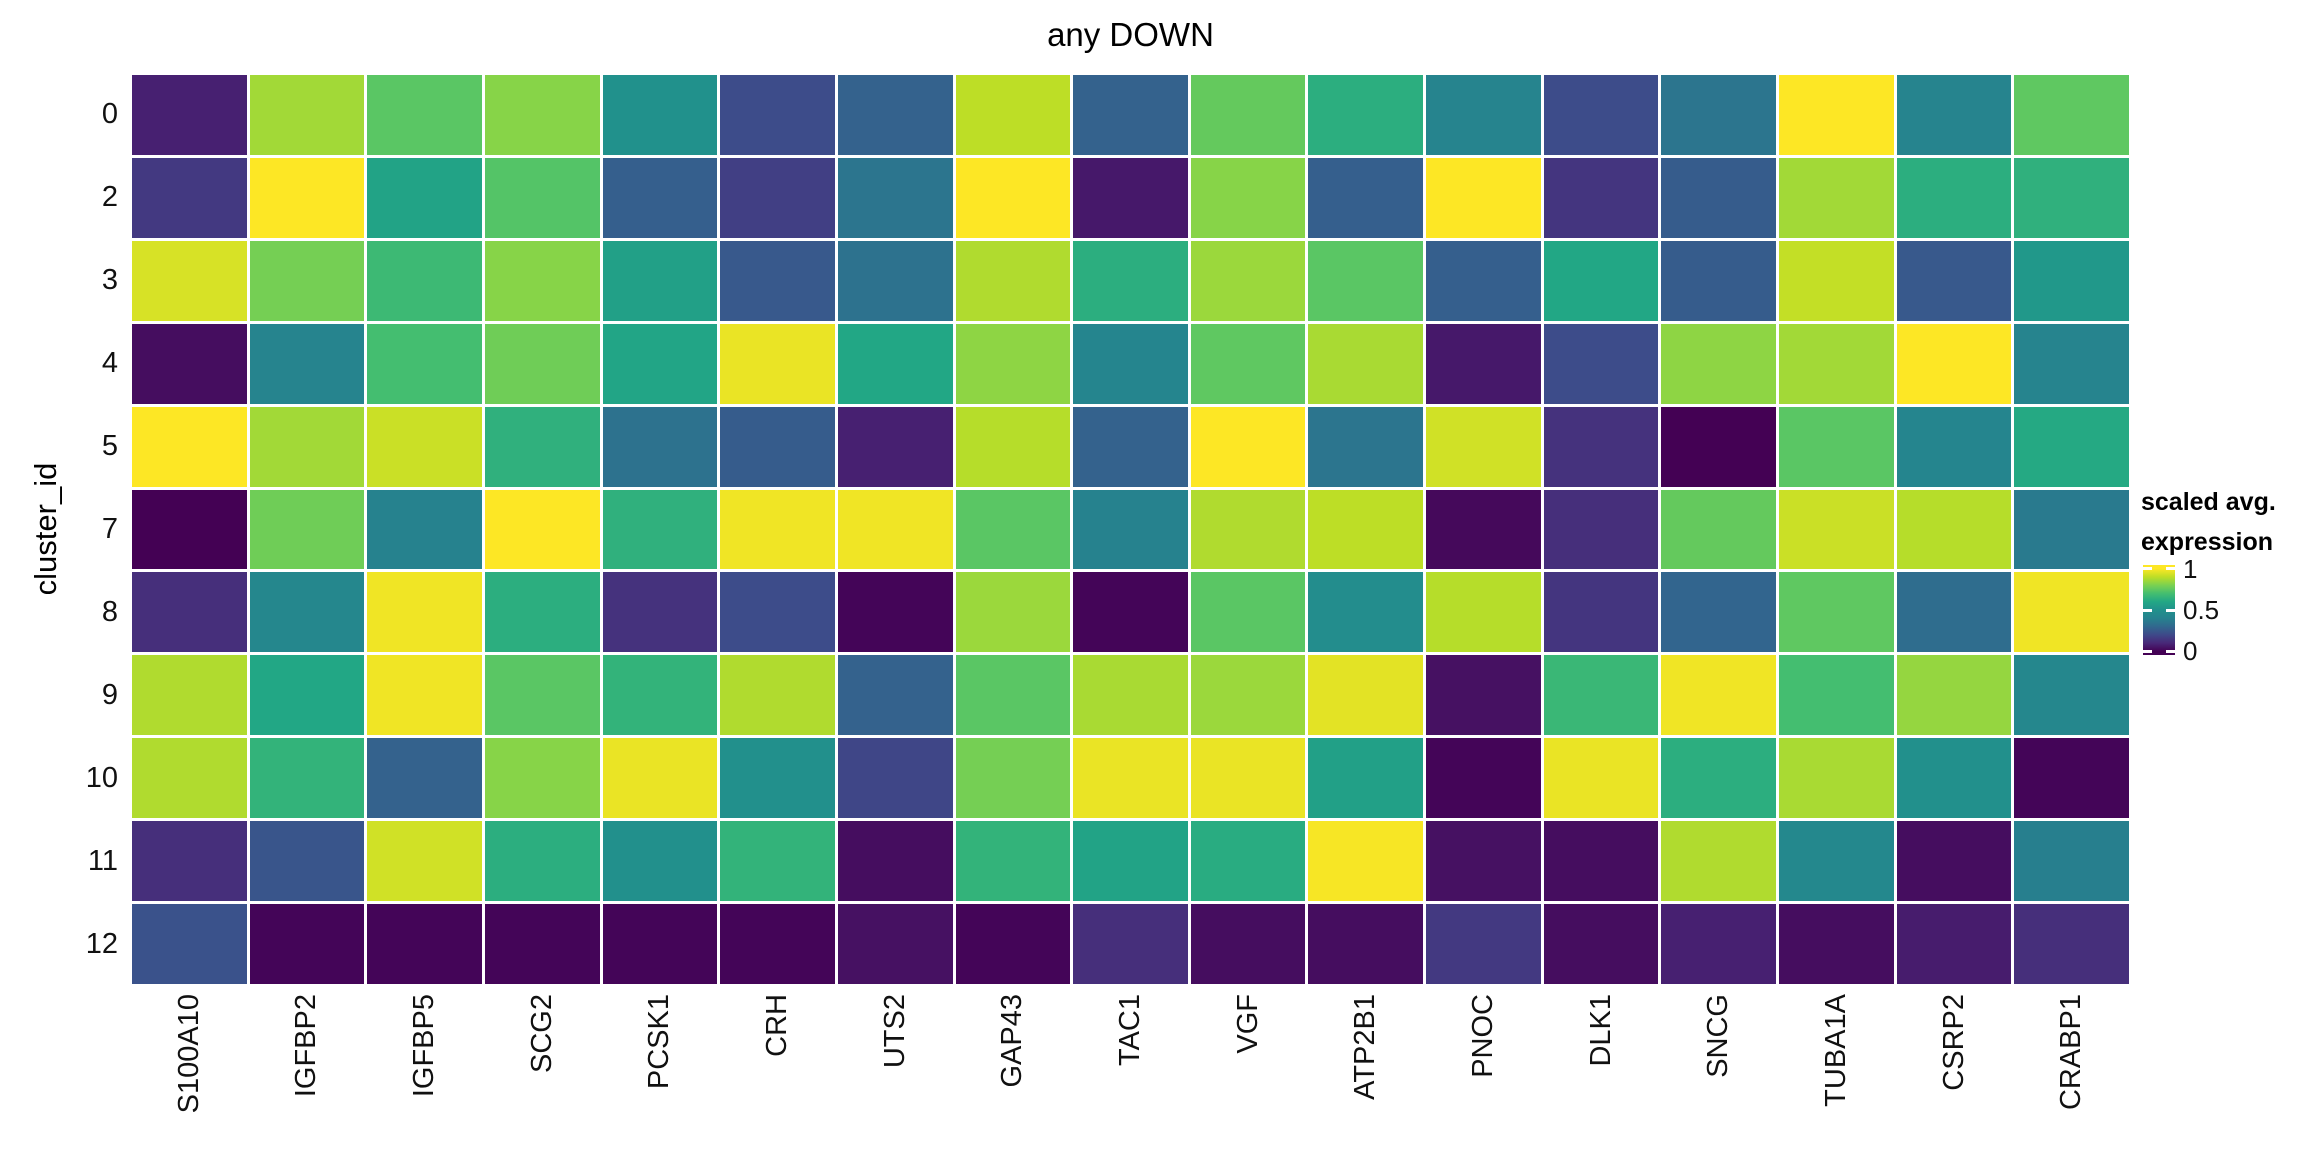  I want to click on y-axis-tick-labels: 0 2 3 4 5 7 8 9 10 11 12, so click(59, 529).